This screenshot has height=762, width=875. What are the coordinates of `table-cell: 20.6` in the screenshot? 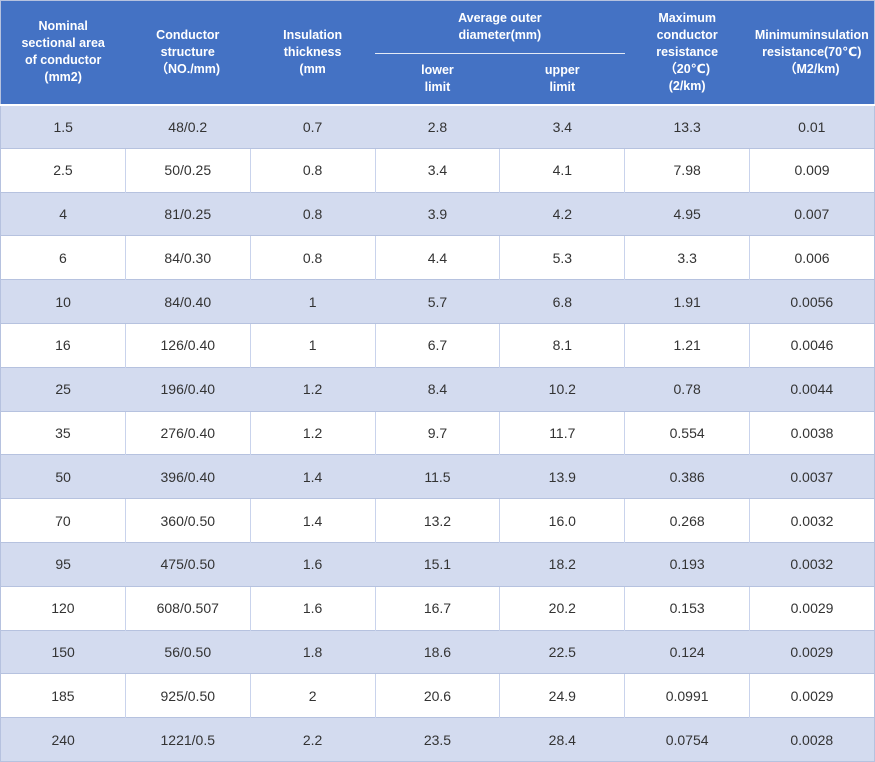 It's located at (437, 695).